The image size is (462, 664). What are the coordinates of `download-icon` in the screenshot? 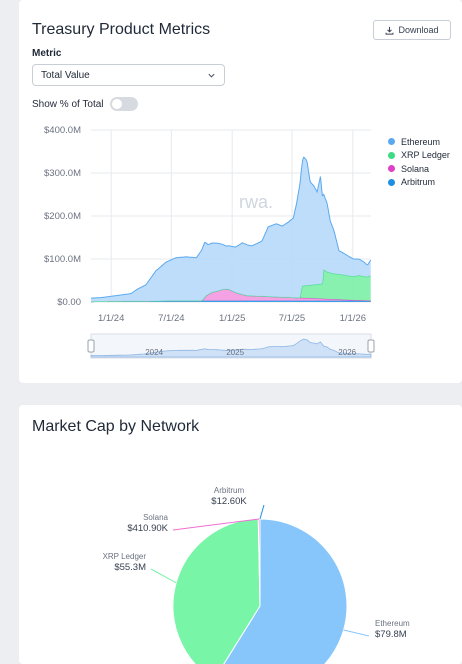 It's located at (390, 30).